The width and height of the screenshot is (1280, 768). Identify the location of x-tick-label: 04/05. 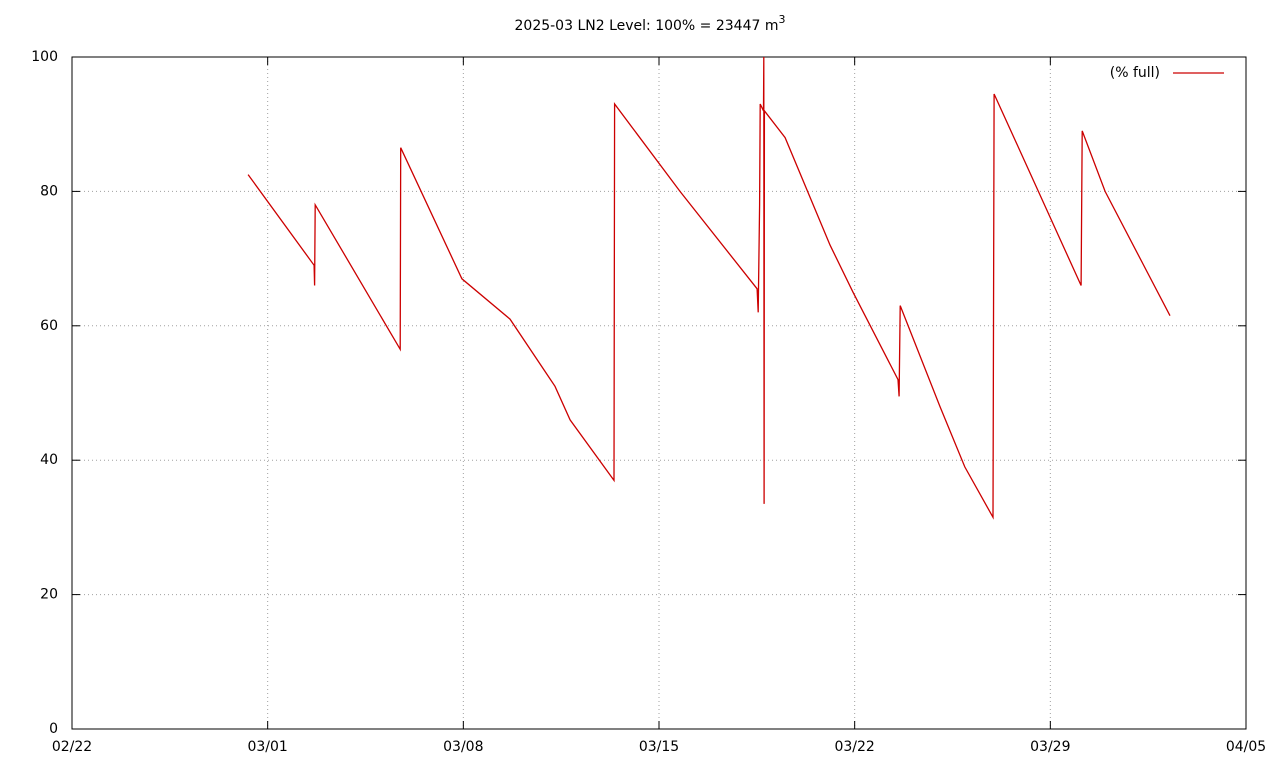
(1246, 747).